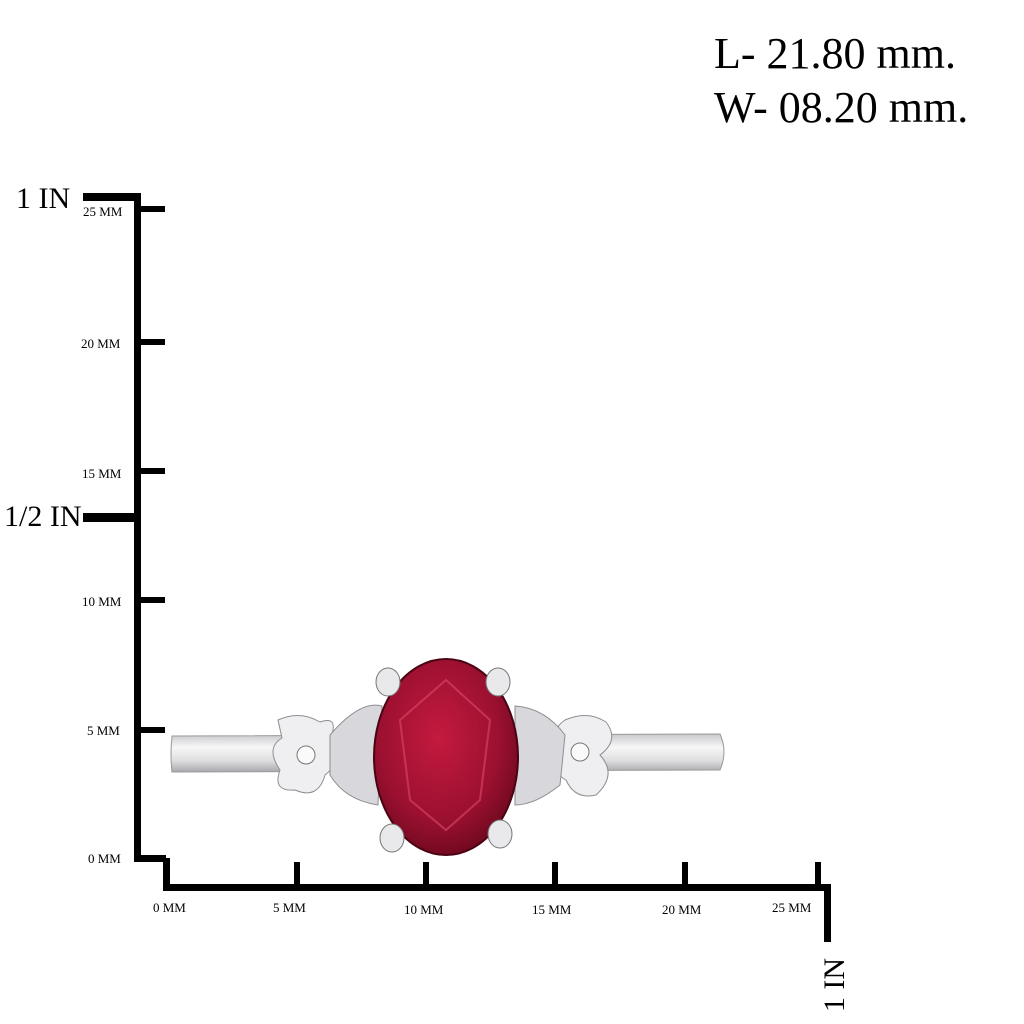  What do you see at coordinates (444, 760) in the screenshot?
I see `prongs` at bounding box center [444, 760].